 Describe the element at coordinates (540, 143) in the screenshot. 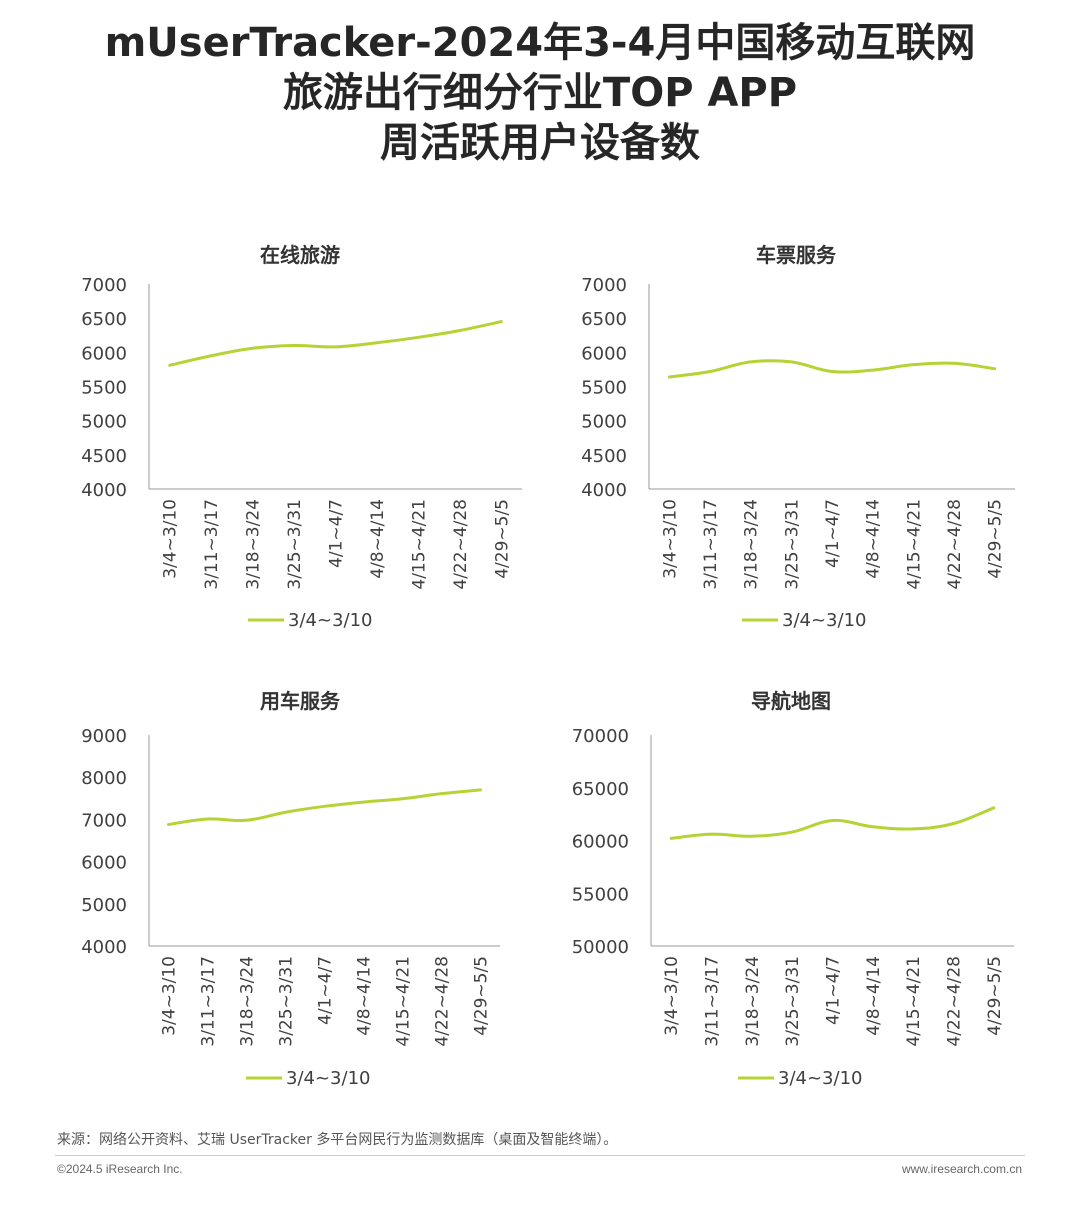

I see `title-line-3: 周活跃用户设备数` at that location.